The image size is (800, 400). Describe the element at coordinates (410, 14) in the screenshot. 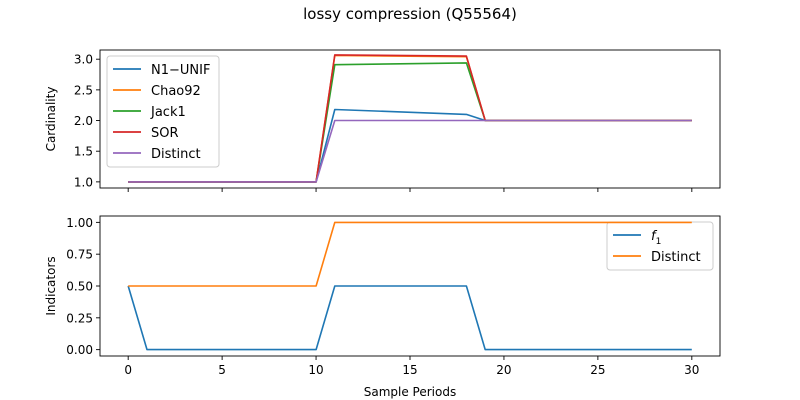

I see `figure-title: lossy compression (Q55564)` at that location.